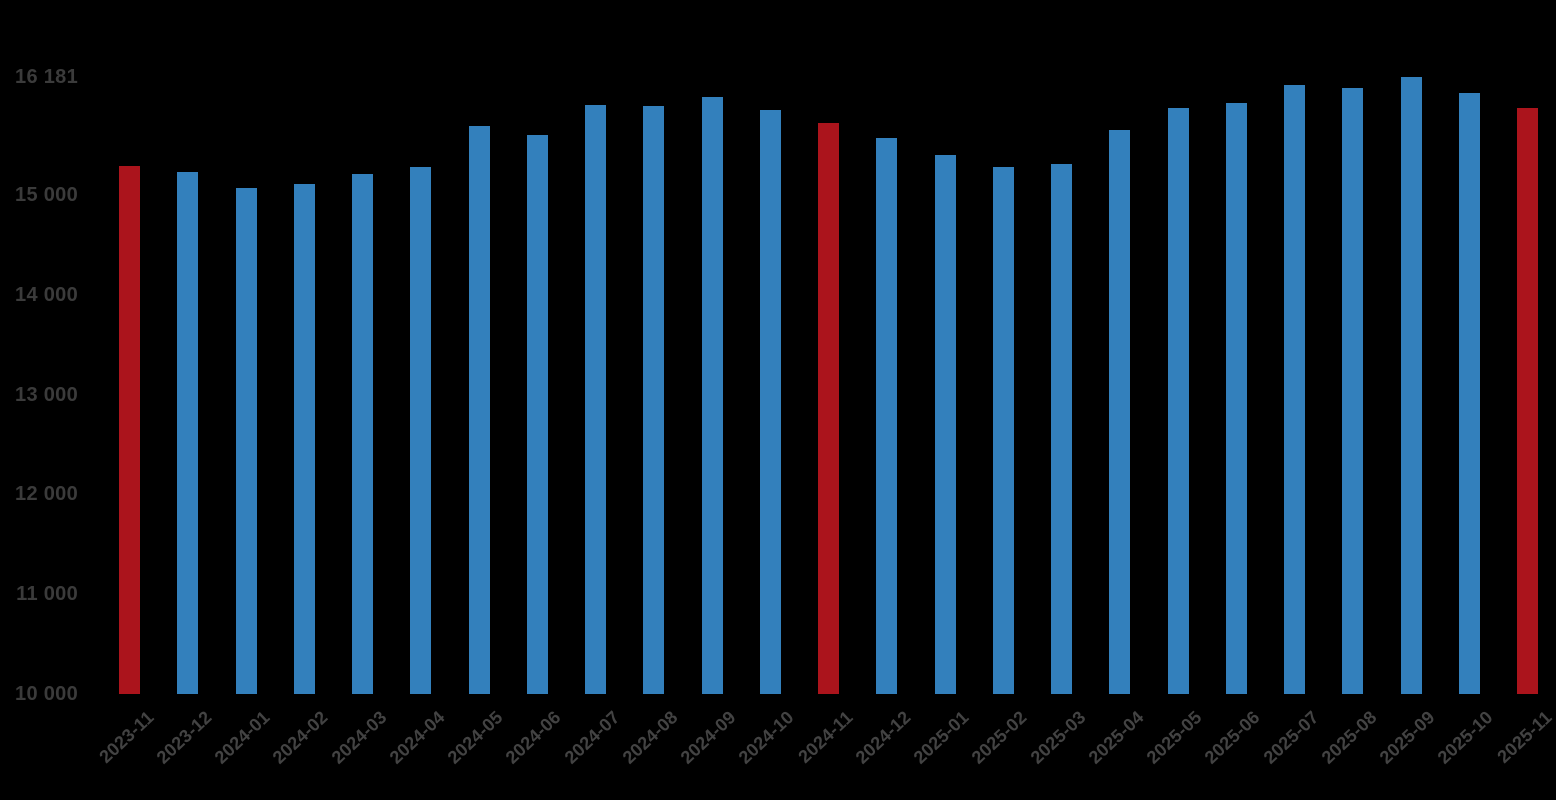 The width and height of the screenshot is (1556, 800). What do you see at coordinates (46, 77) in the screenshot?
I see `y-tick-label: 16 181` at bounding box center [46, 77].